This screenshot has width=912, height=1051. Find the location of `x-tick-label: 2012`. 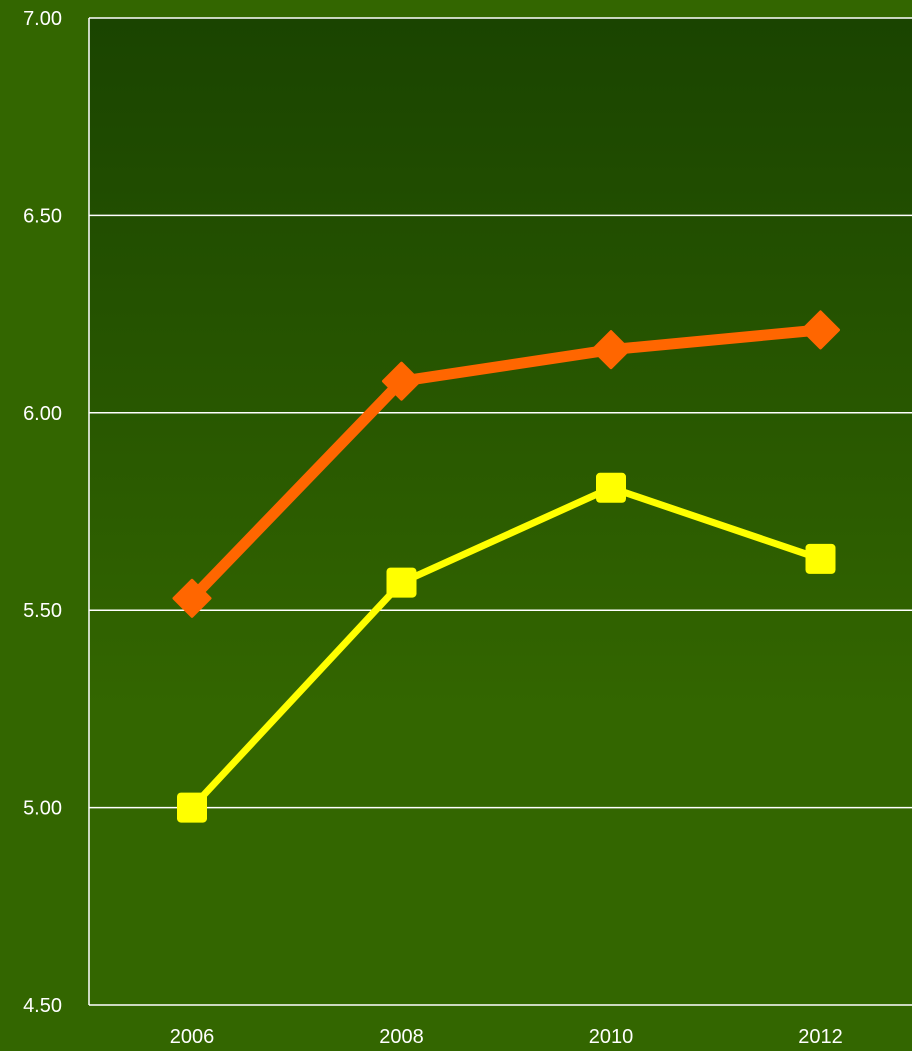

x-tick-label: 2012 is located at coordinates (820, 1037).